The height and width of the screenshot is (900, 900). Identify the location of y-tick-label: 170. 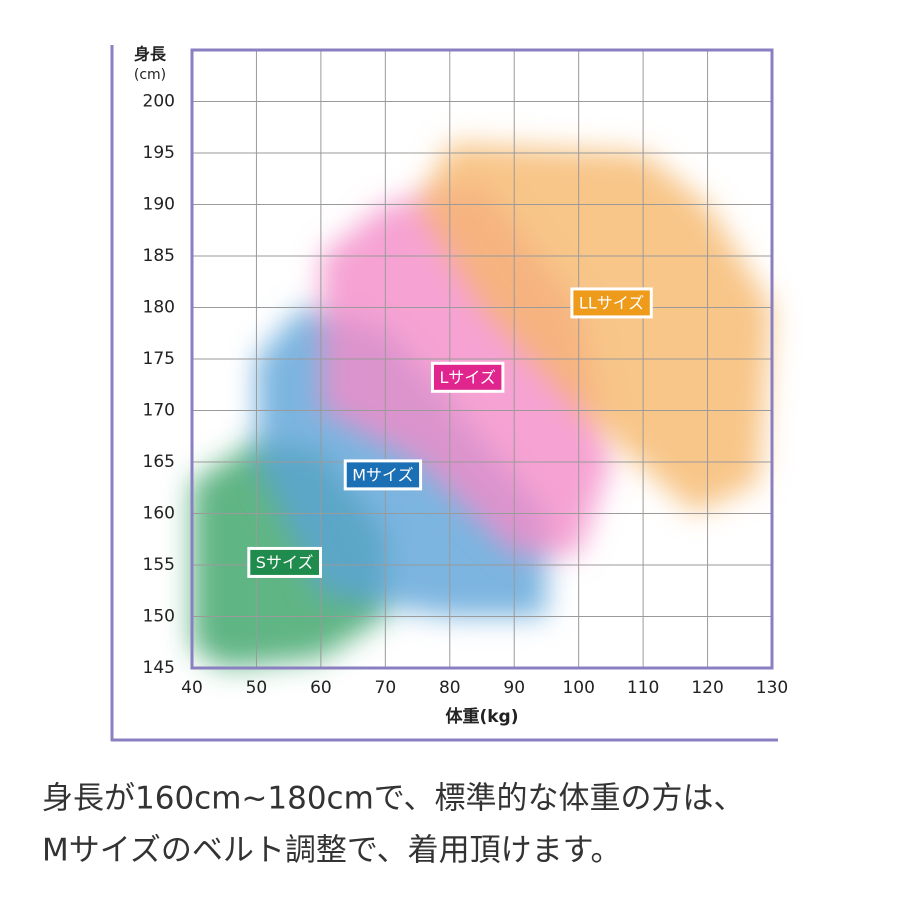
(159, 411).